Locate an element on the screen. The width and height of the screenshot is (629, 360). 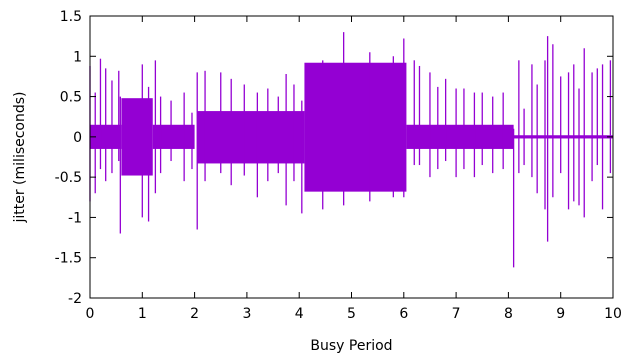
x-tick-label: 0 is located at coordinates (90, 314).